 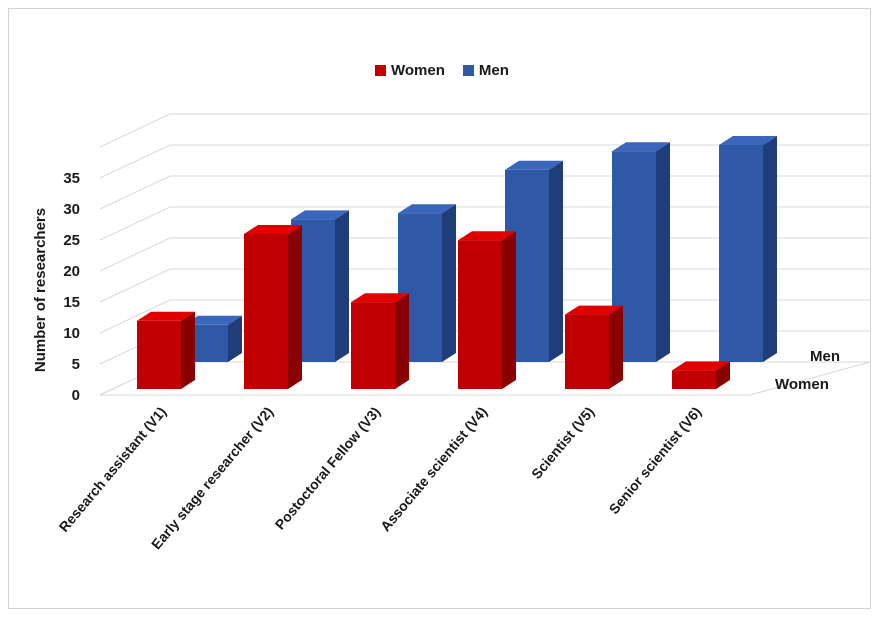 I want to click on x-tick-label: Early stage researcher (V2), so click(x=212, y=478).